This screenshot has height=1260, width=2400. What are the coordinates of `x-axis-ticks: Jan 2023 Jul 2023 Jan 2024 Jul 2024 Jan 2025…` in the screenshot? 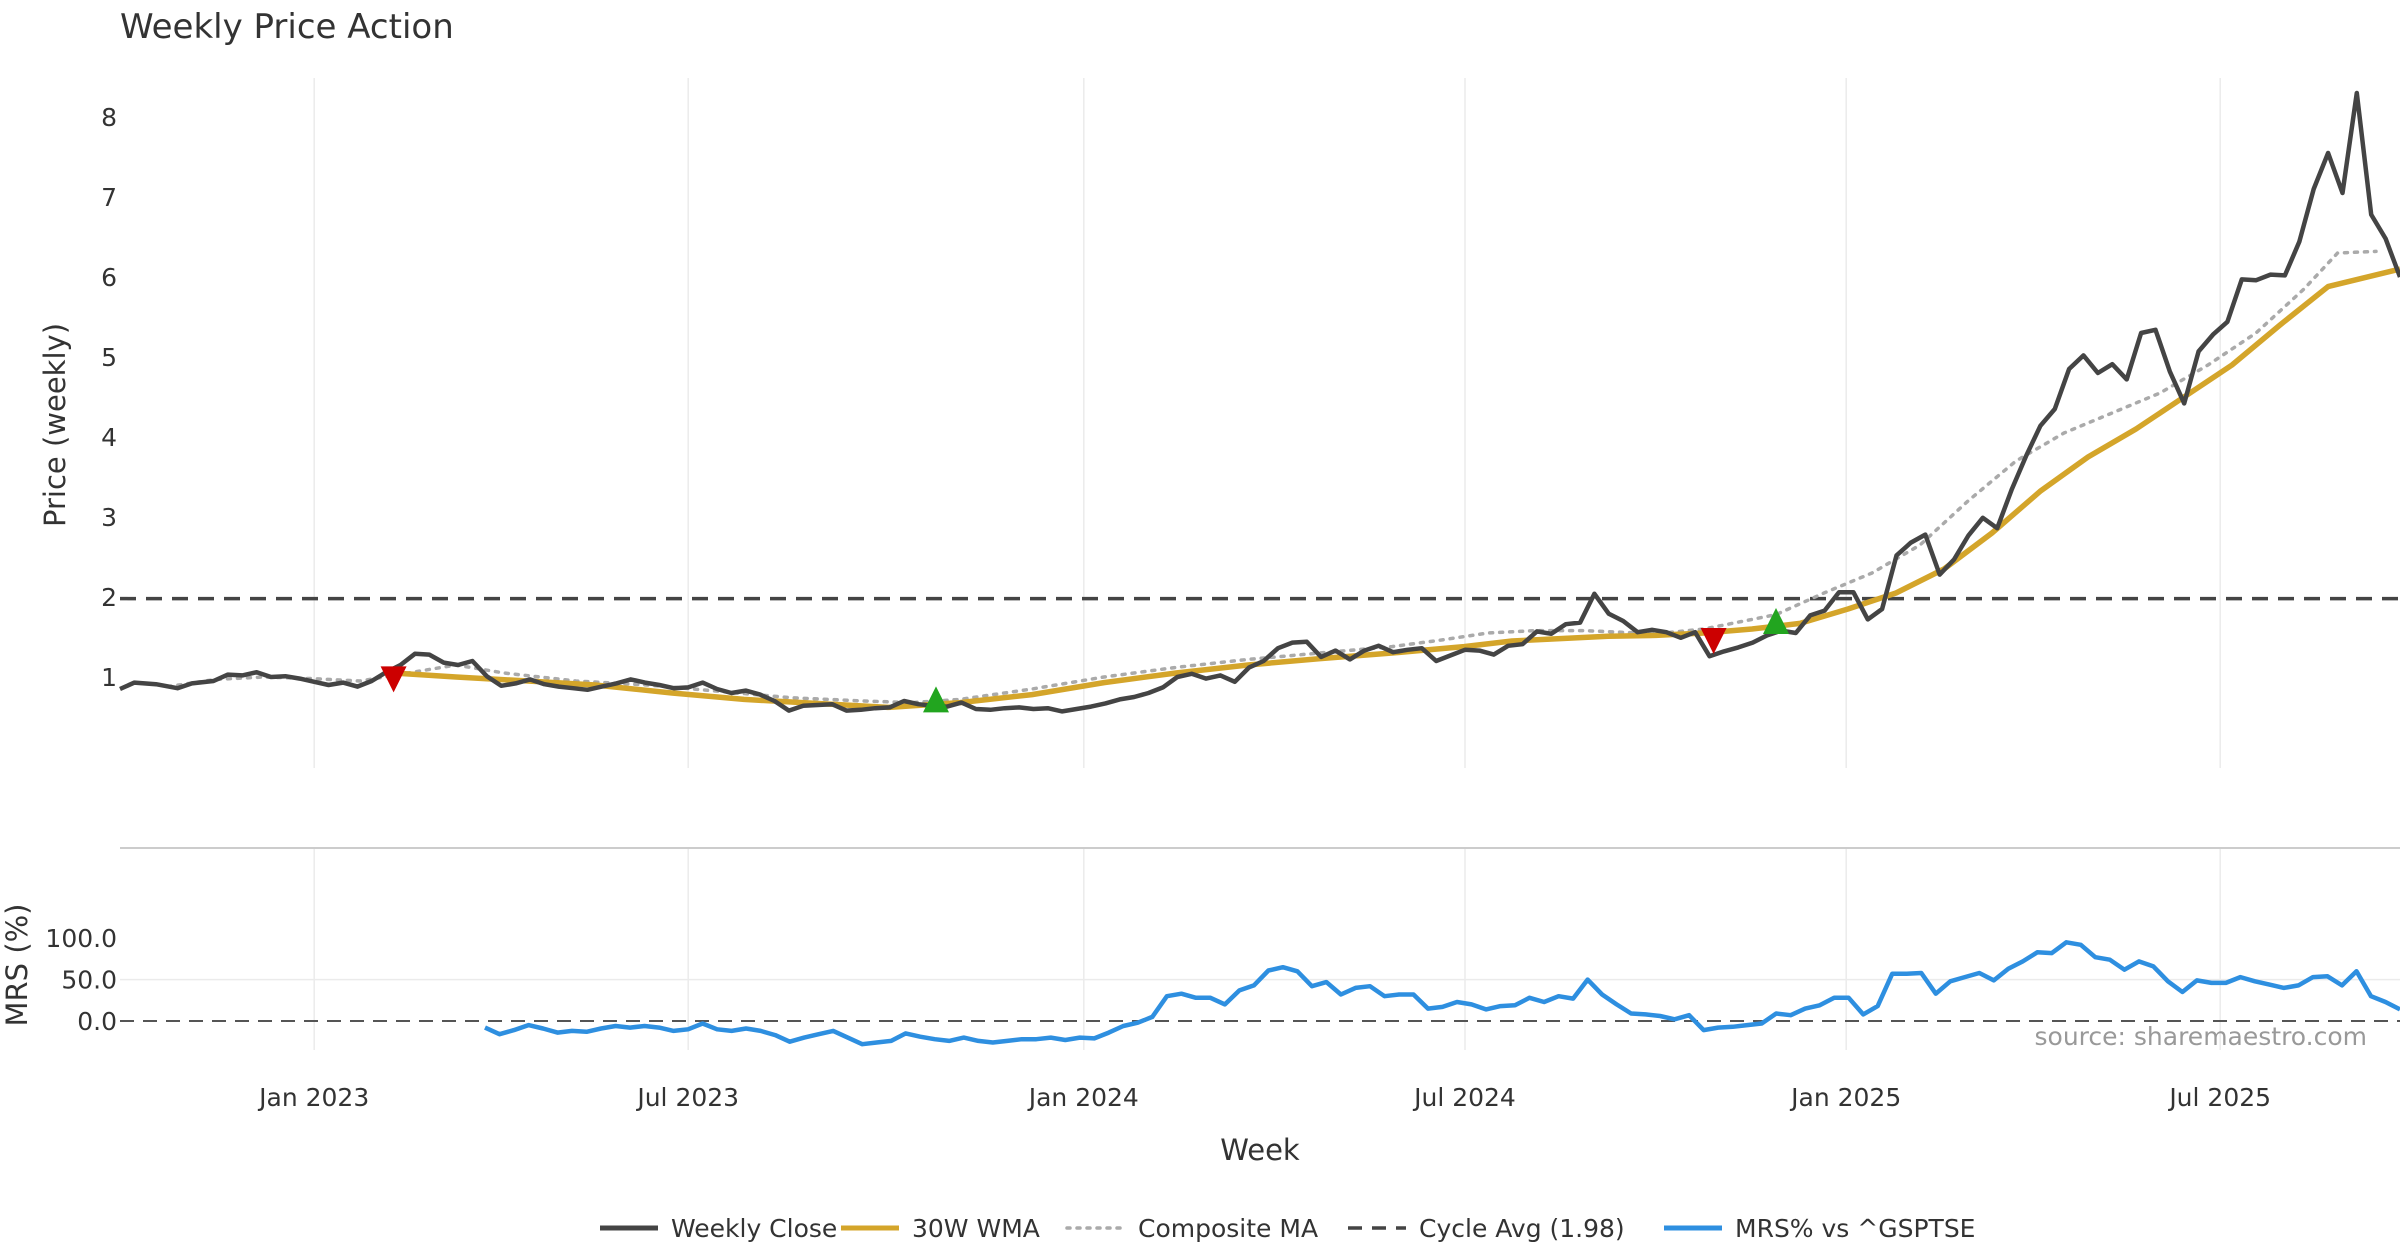 It's located at (1264, 1097).